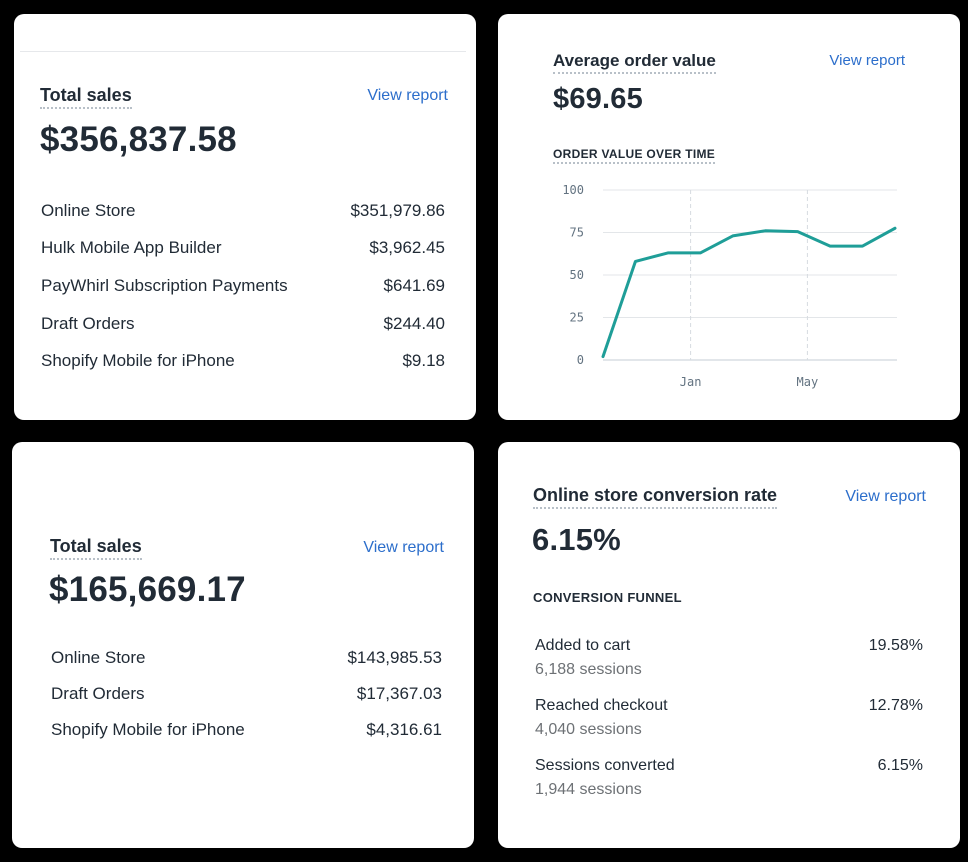 This screenshot has width=968, height=862. What do you see at coordinates (577, 275) in the screenshot?
I see `y-tick-label: 50` at bounding box center [577, 275].